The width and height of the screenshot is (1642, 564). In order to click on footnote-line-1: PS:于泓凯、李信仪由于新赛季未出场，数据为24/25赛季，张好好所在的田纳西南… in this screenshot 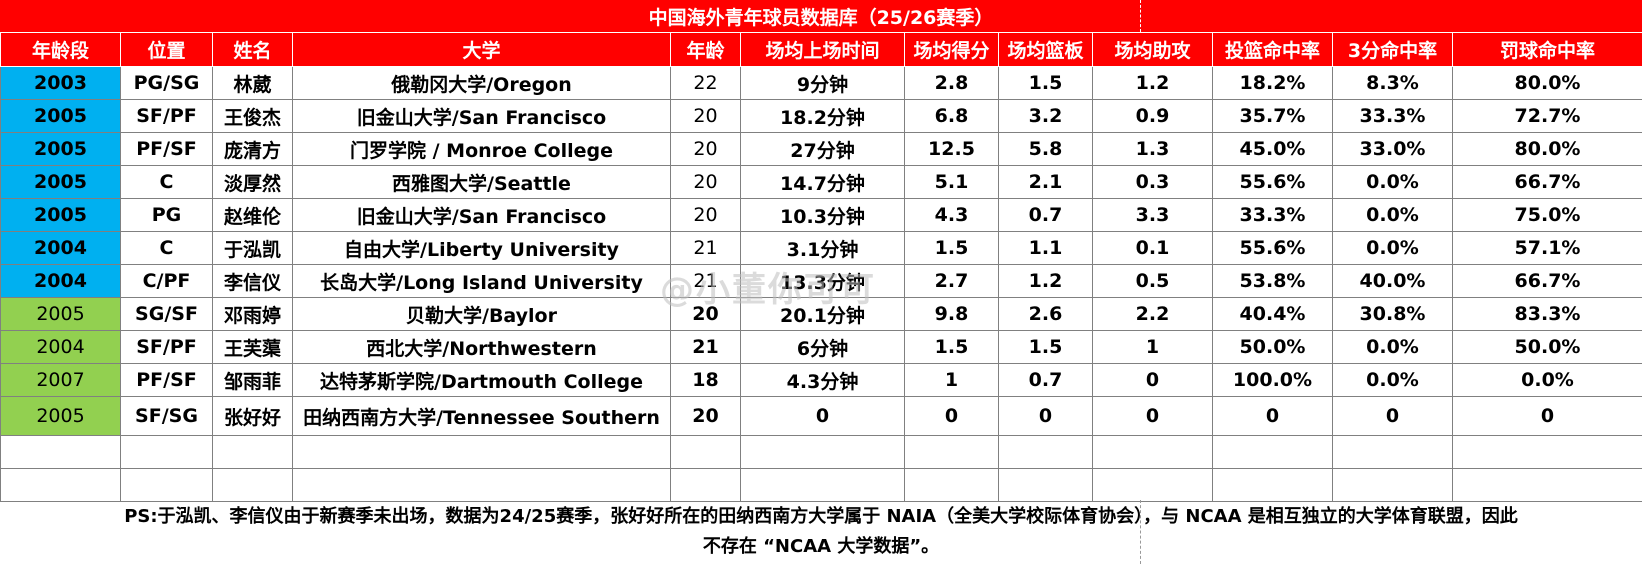, I will do `click(821, 516)`.